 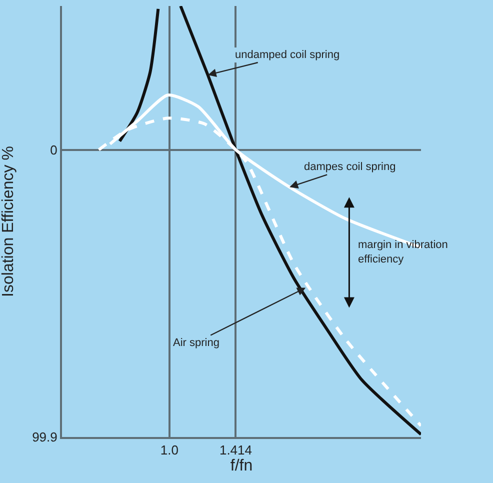 I want to click on y-axis-title: Isolation Efficiency %, so click(x=8, y=221).